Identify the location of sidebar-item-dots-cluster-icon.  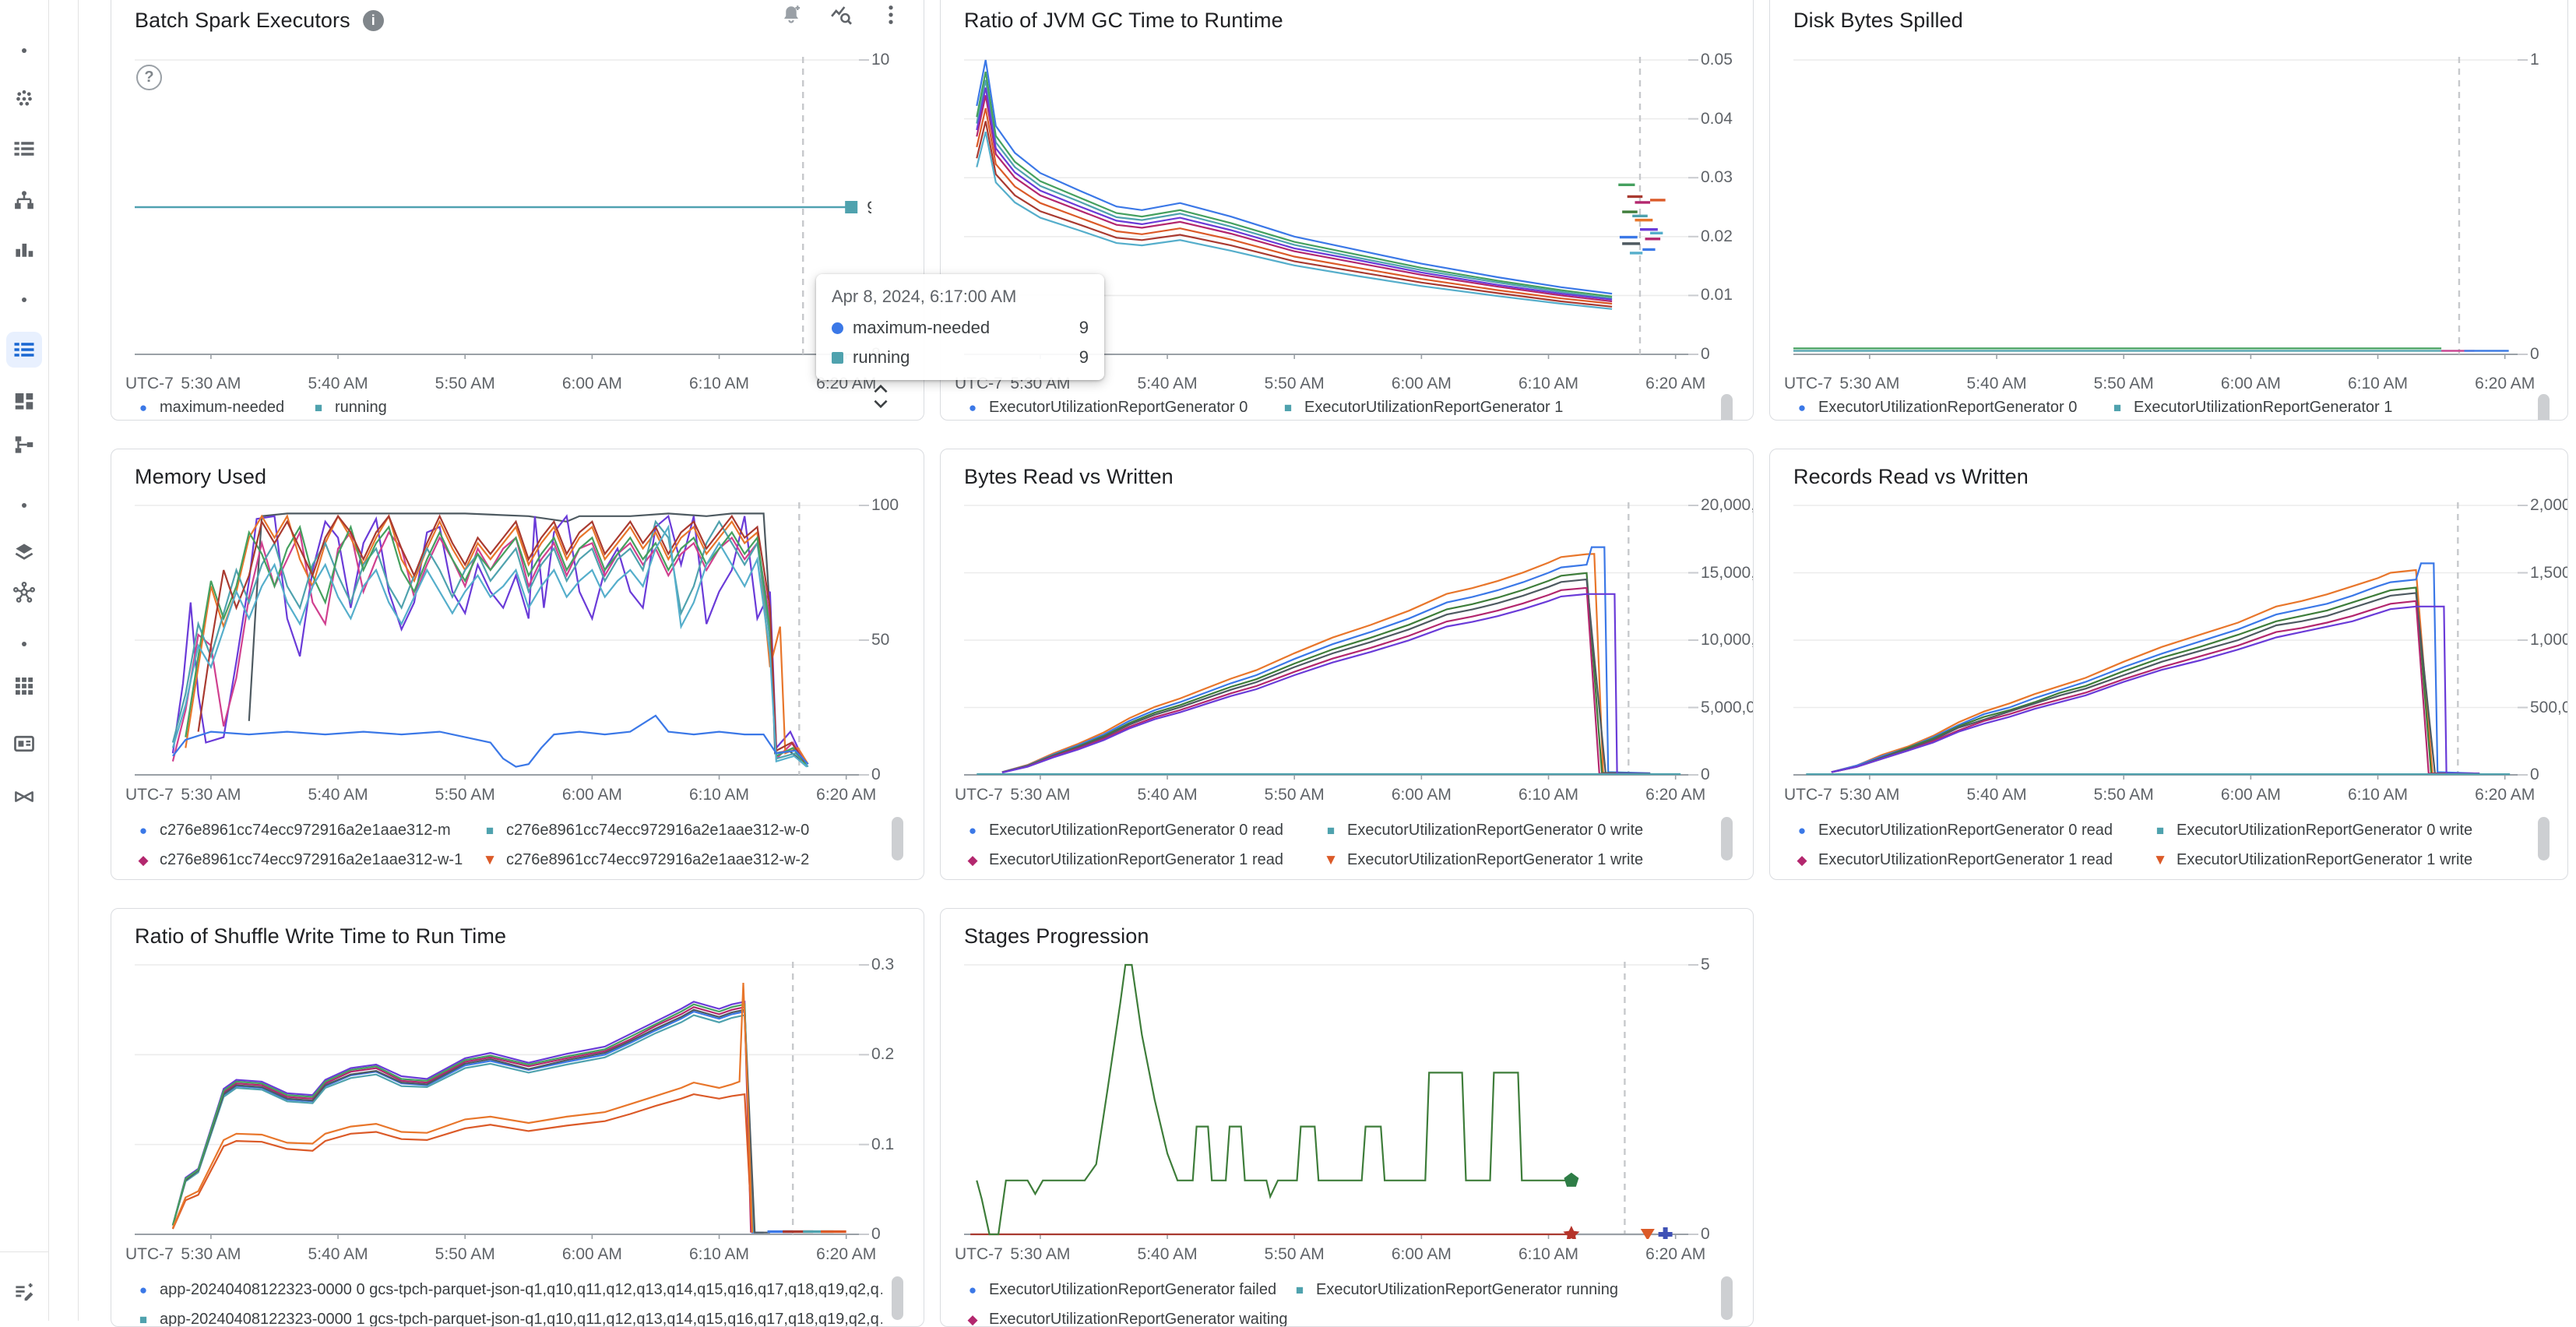
(24, 99).